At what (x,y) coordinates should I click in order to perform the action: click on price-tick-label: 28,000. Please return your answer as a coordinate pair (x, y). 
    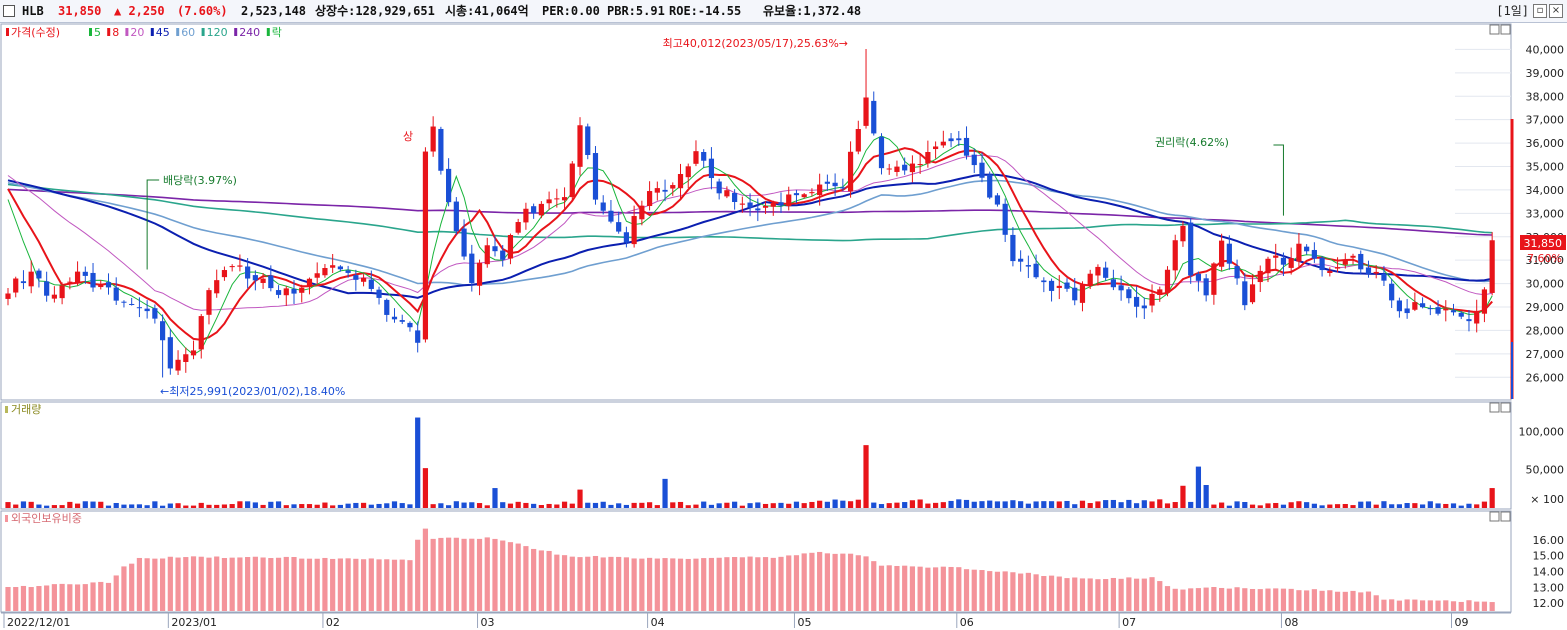
    Looking at the image, I should click on (1545, 330).